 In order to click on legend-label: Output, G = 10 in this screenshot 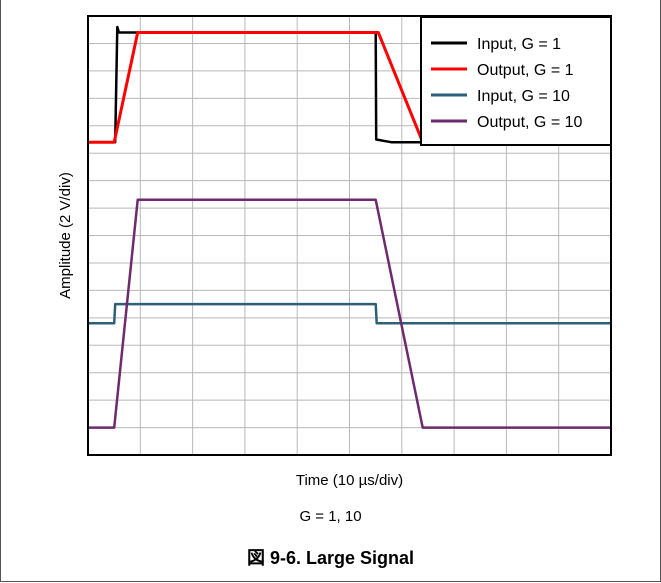, I will do `click(530, 122)`.